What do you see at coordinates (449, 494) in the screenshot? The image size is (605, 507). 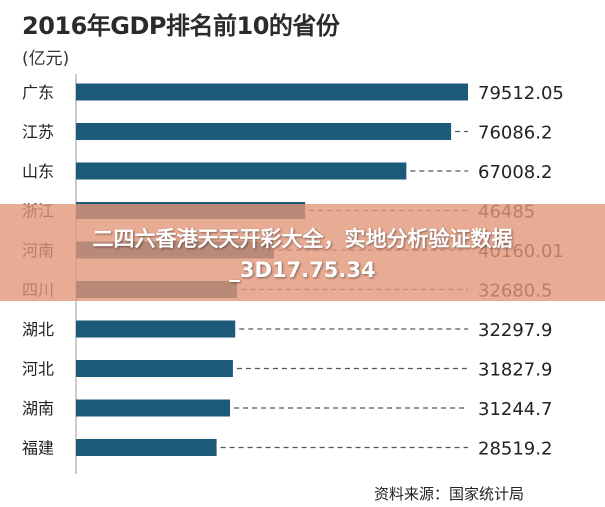 I see `source-note: 资料来源：国家统计局` at bounding box center [449, 494].